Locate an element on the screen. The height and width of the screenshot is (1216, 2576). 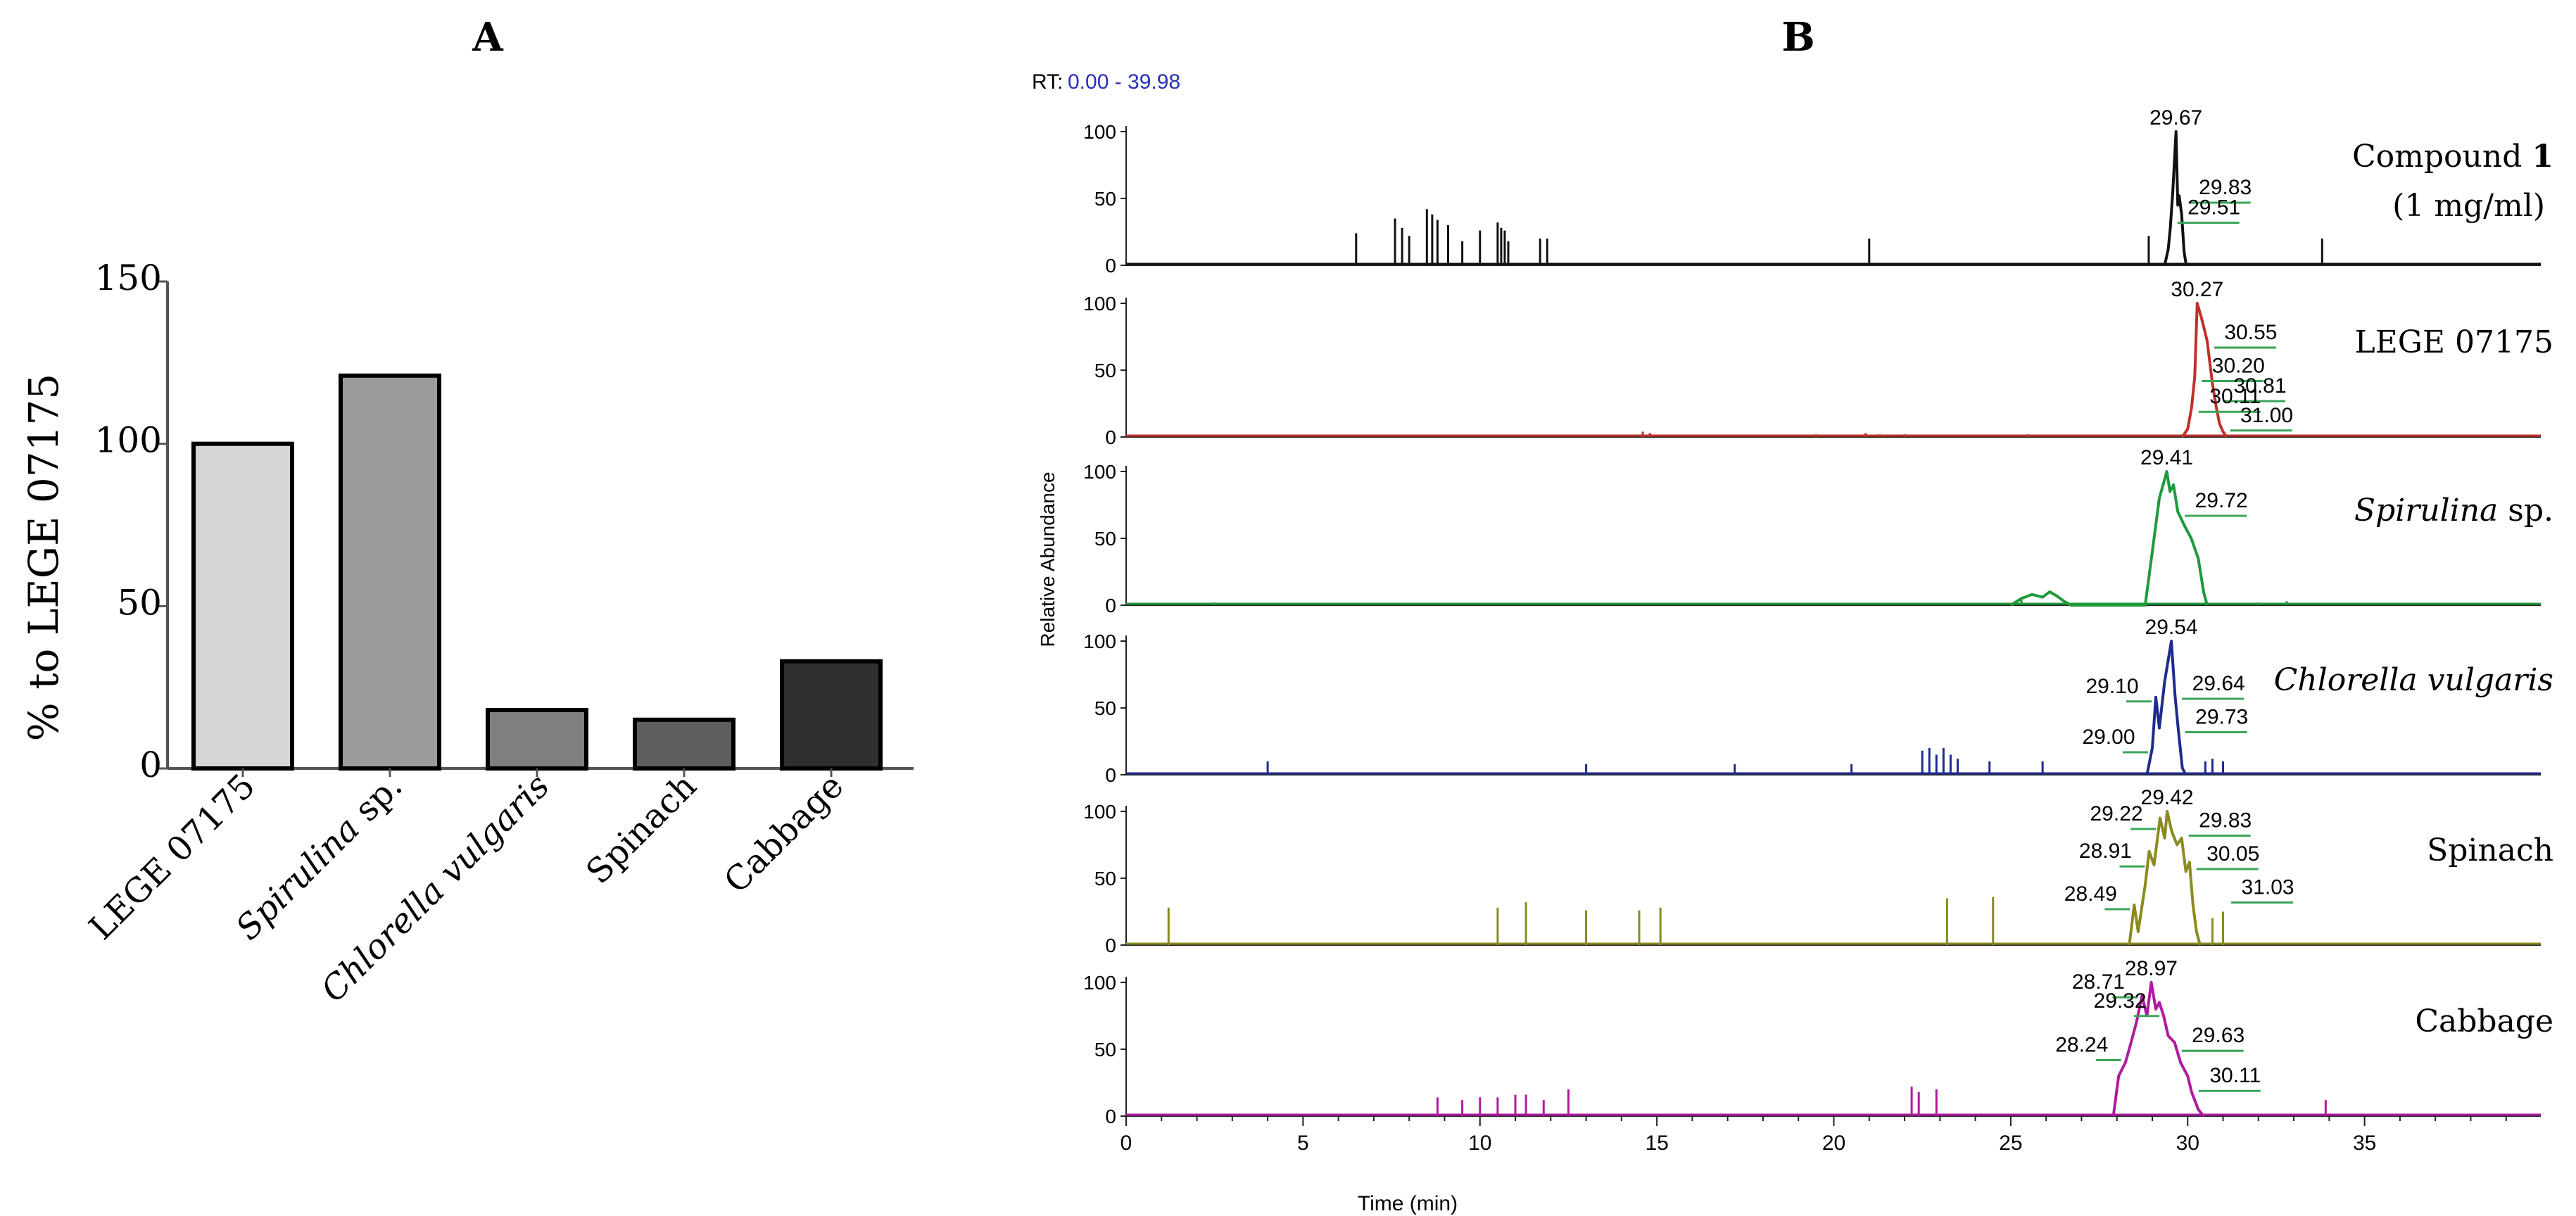
panel-label-a: A is located at coordinates (488, 37).